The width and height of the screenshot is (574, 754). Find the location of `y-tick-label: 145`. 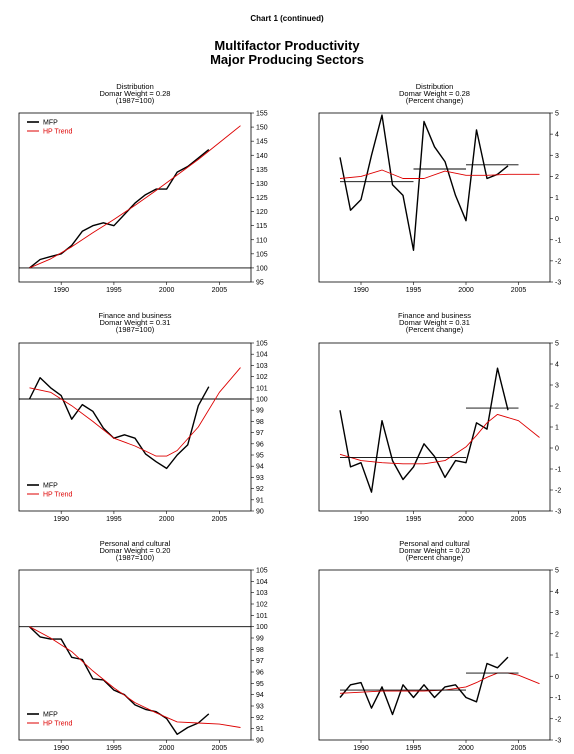

y-tick-label: 145 is located at coordinates (262, 142).